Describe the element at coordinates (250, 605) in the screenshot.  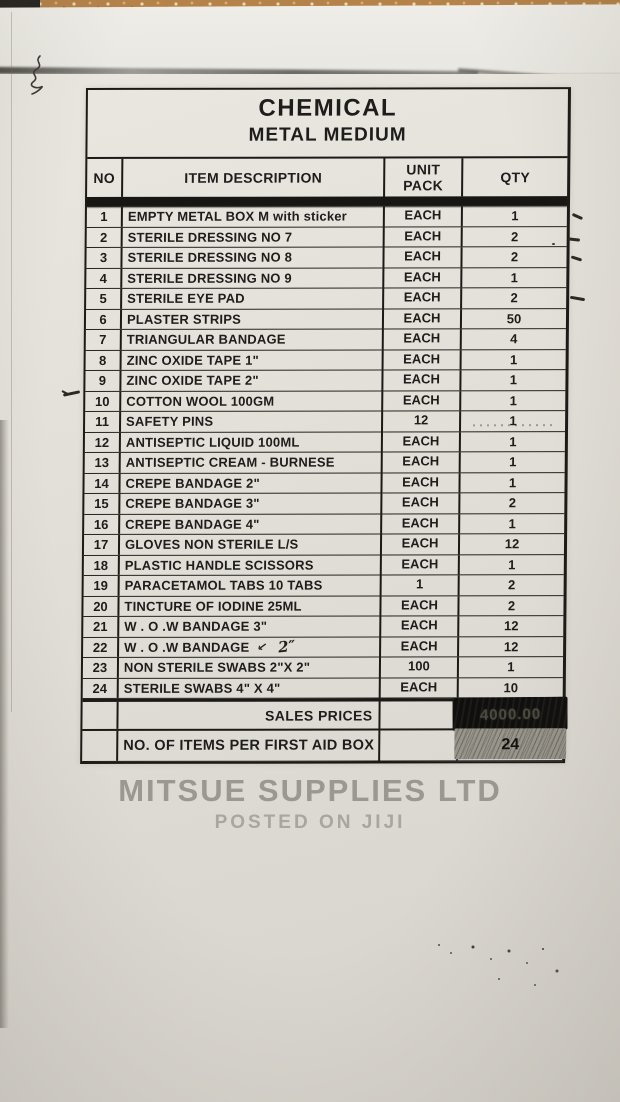
I see `row-description: TINCTURE OF IODINE 25ML` at that location.